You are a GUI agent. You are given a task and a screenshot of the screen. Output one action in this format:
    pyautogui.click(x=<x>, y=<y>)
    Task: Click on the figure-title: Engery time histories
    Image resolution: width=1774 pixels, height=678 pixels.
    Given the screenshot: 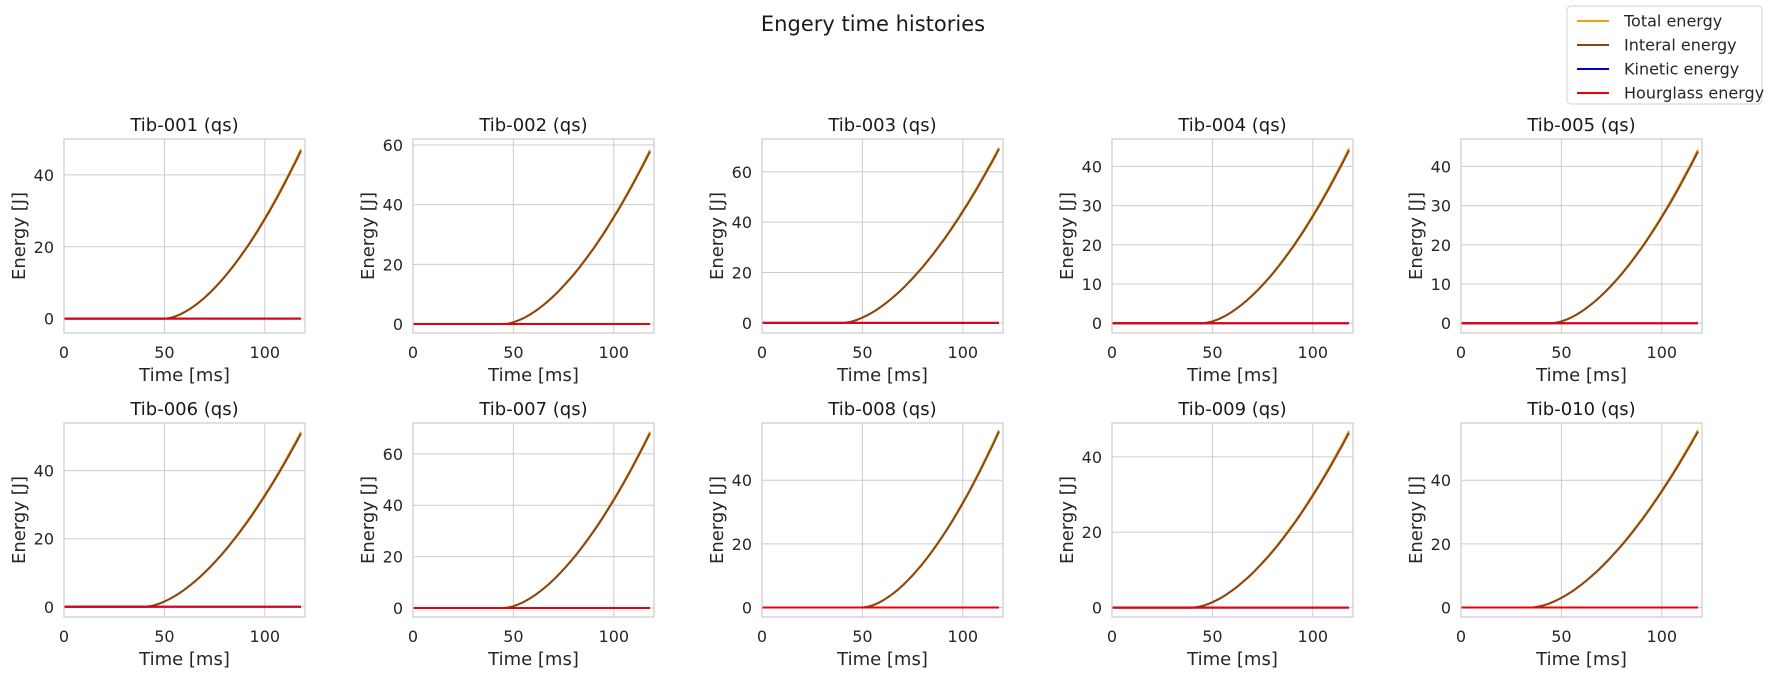 What is the action you would take?
    pyautogui.click(x=873, y=24)
    